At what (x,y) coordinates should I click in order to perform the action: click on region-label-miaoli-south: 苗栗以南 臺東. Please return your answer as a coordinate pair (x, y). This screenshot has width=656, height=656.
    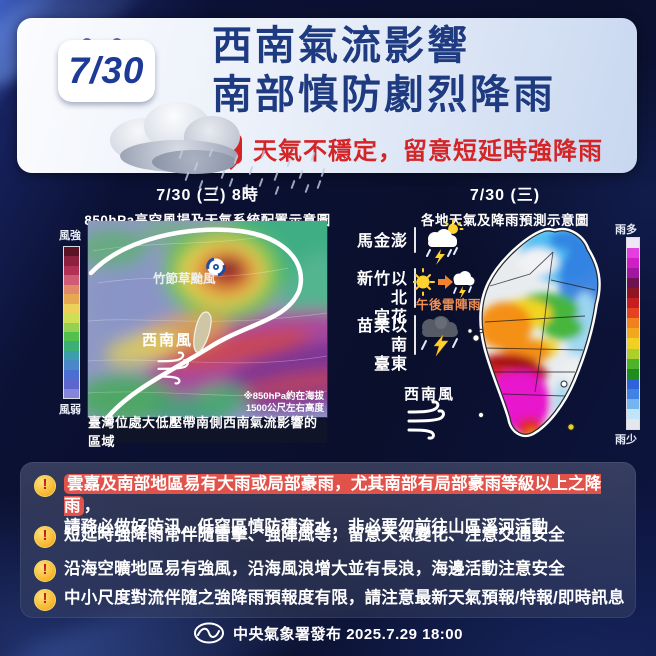
    Looking at the image, I should click on (382, 345).